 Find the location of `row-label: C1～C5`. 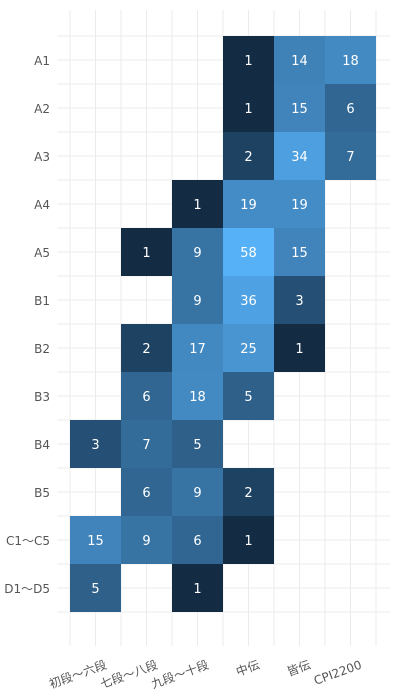

row-label: C1～C5 is located at coordinates (28, 541).